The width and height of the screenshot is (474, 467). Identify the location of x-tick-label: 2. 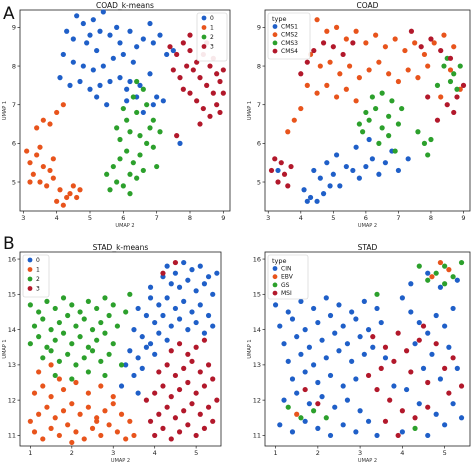
(318, 453).